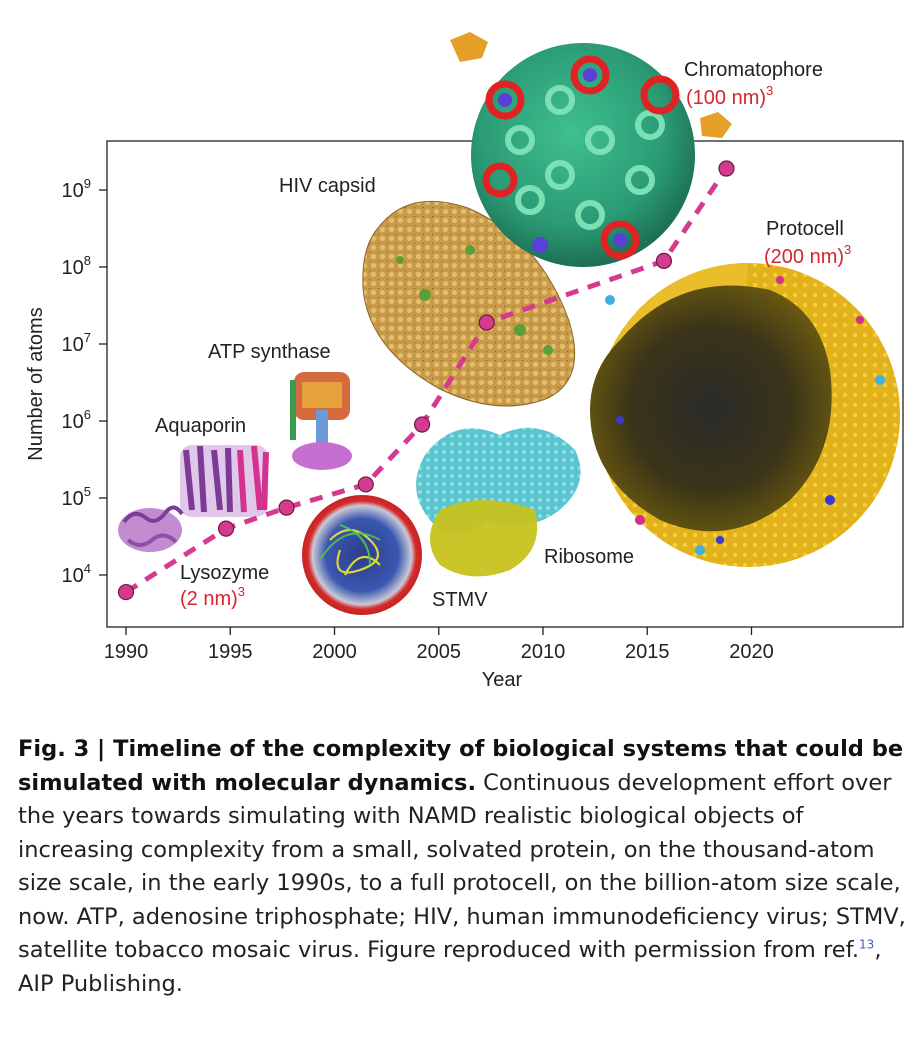 The width and height of the screenshot is (917, 1052). Describe the element at coordinates (224, 481) in the screenshot. I see `aquaporin-illustration` at that location.